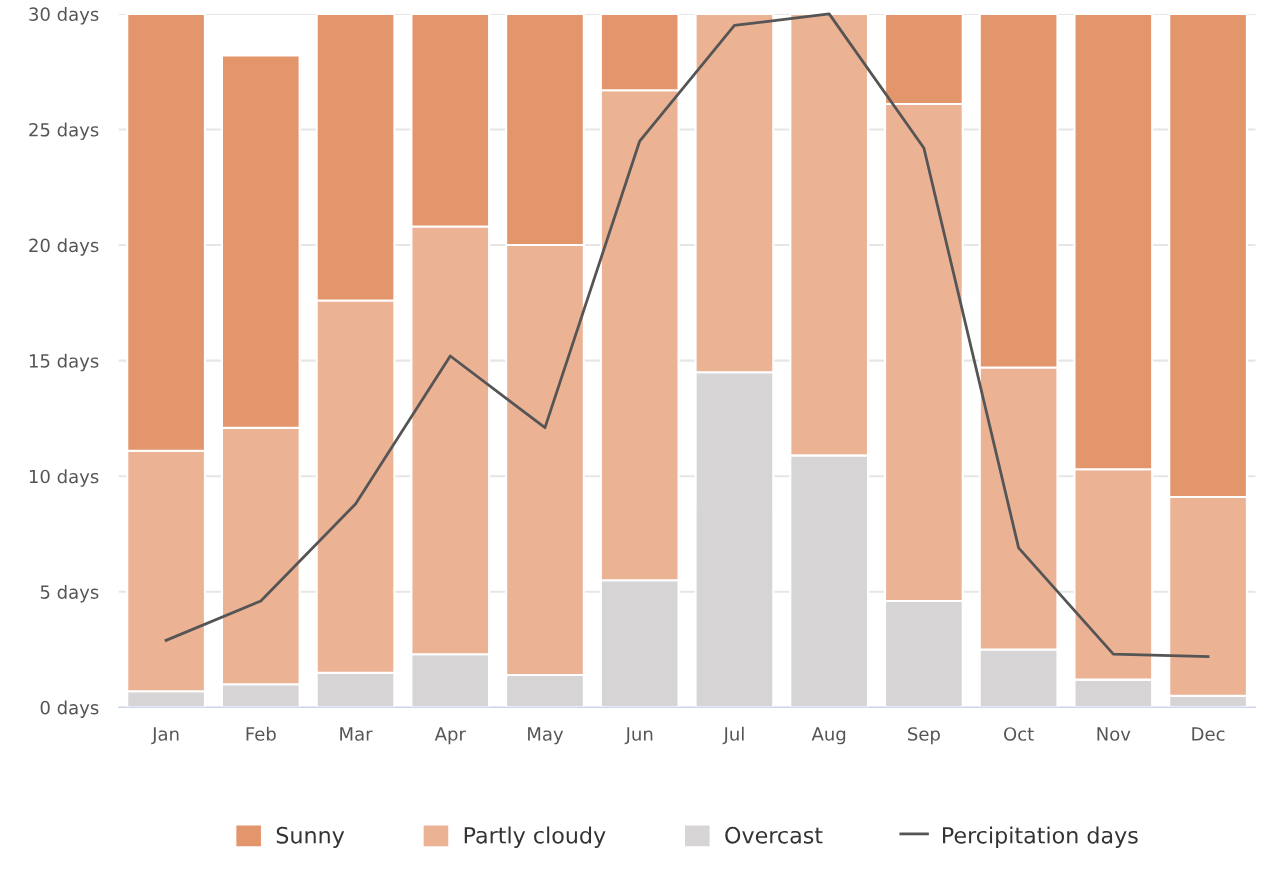 The width and height of the screenshot is (1263, 869). I want to click on x-tick-label: Jun, so click(638, 736).